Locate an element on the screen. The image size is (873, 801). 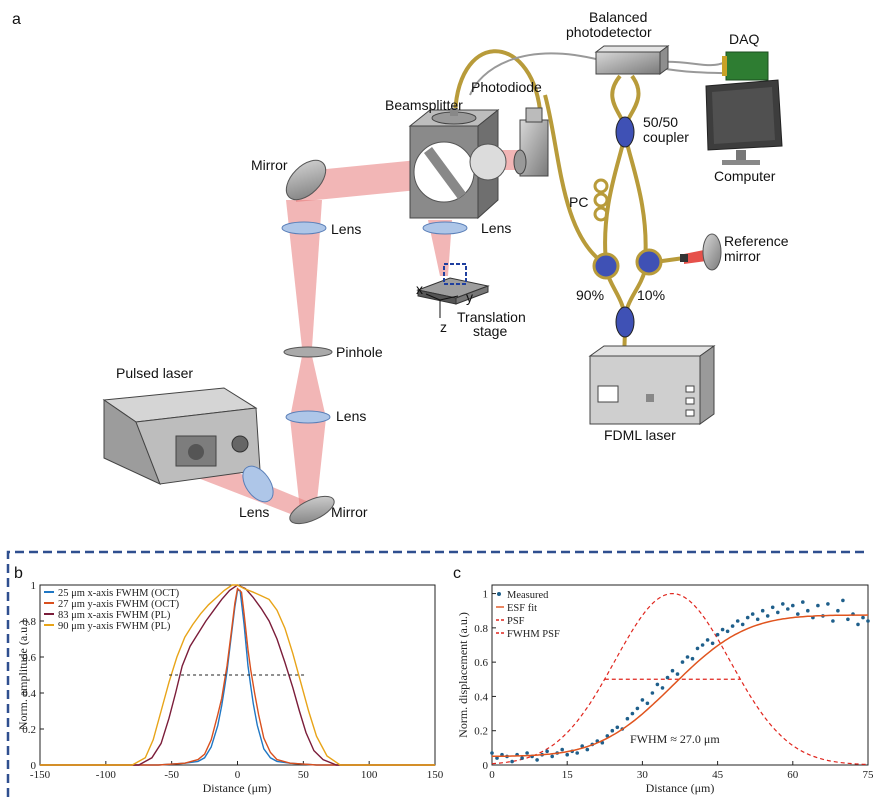
label-beamsplitter: Beamsplitter is located at coordinates (424, 105).